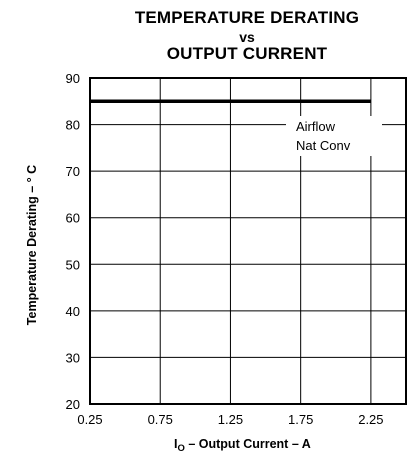 The image size is (407, 463). What do you see at coordinates (73, 241) in the screenshot?
I see `y-tick-labels: 20 30 40 50 60 70 80 90` at bounding box center [73, 241].